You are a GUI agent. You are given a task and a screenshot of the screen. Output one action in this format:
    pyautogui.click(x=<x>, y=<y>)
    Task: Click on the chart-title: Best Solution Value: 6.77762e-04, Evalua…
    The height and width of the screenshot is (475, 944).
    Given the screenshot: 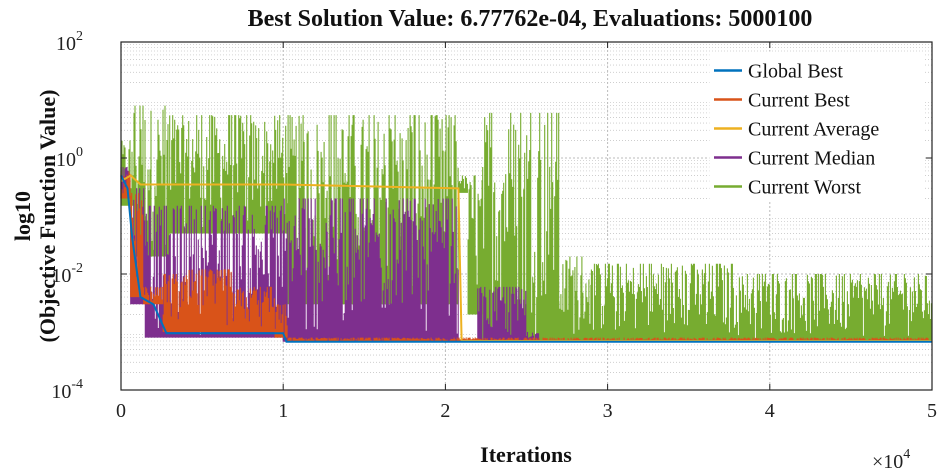 What is the action you would take?
    pyautogui.click(x=530, y=19)
    